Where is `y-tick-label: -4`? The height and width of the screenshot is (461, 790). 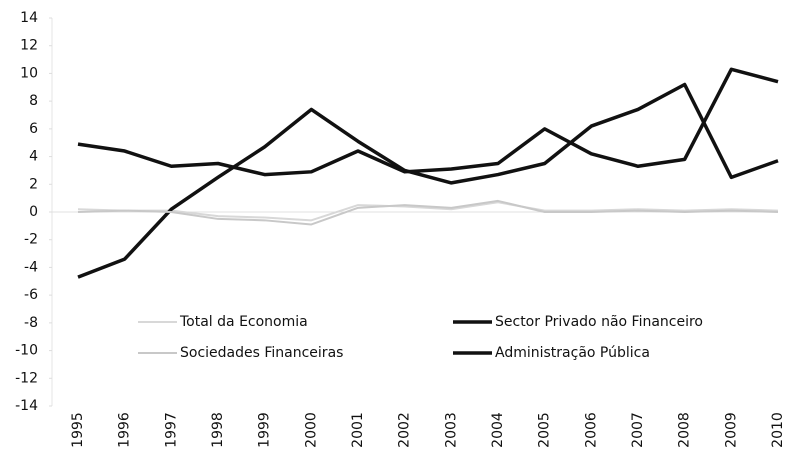 y-tick-label: -4 is located at coordinates (31, 267).